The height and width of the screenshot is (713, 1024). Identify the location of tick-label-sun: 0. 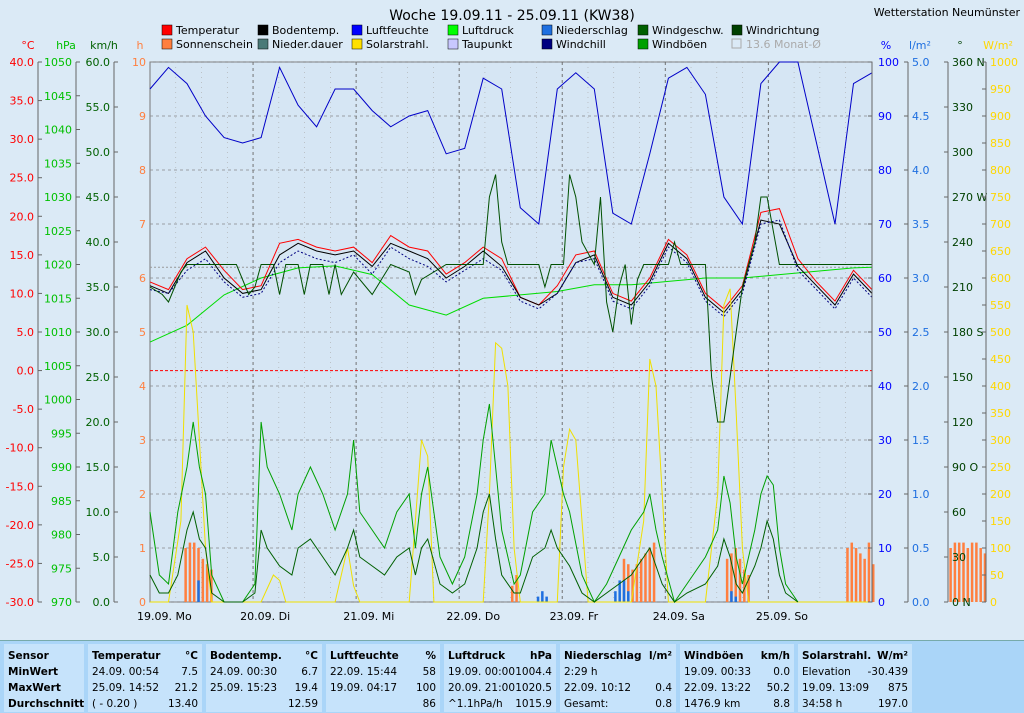
(142, 602).